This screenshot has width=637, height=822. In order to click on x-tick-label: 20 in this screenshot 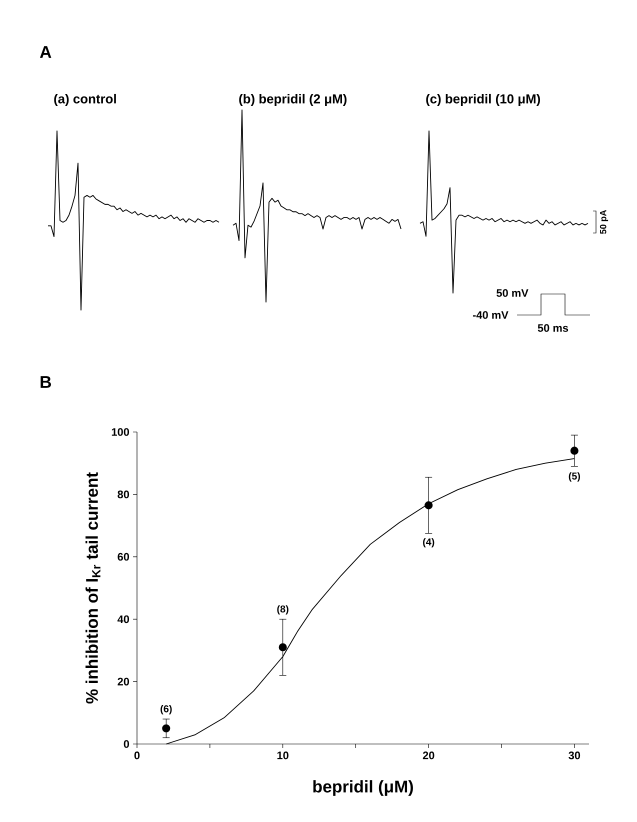, I will do `click(428, 756)`.